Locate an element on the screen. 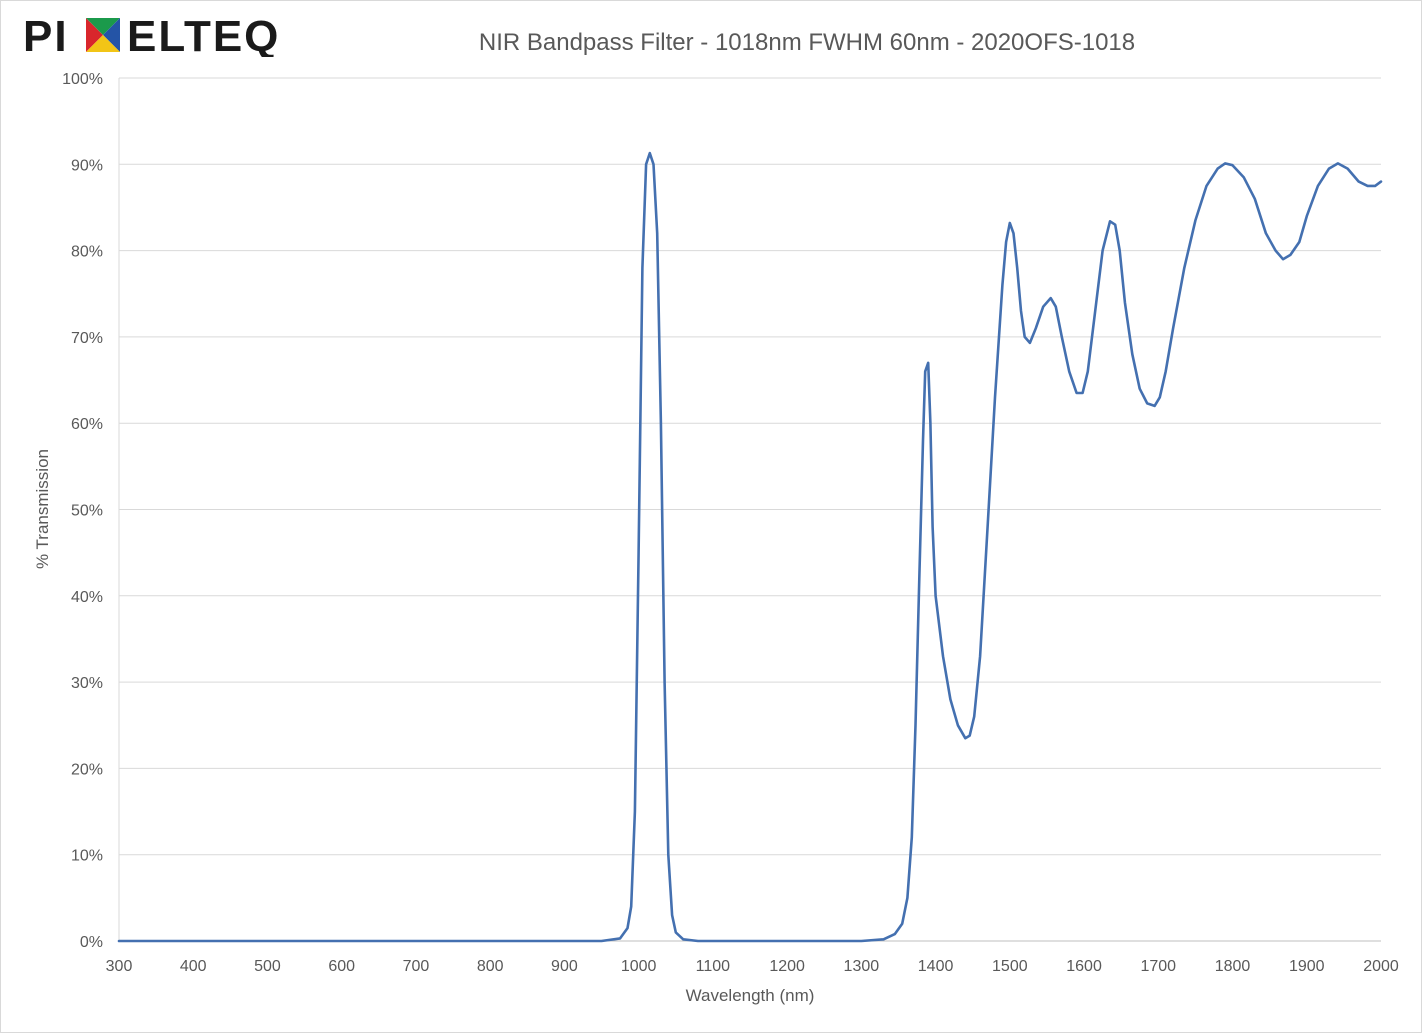  x-tick-label: 1100 is located at coordinates (713, 966).